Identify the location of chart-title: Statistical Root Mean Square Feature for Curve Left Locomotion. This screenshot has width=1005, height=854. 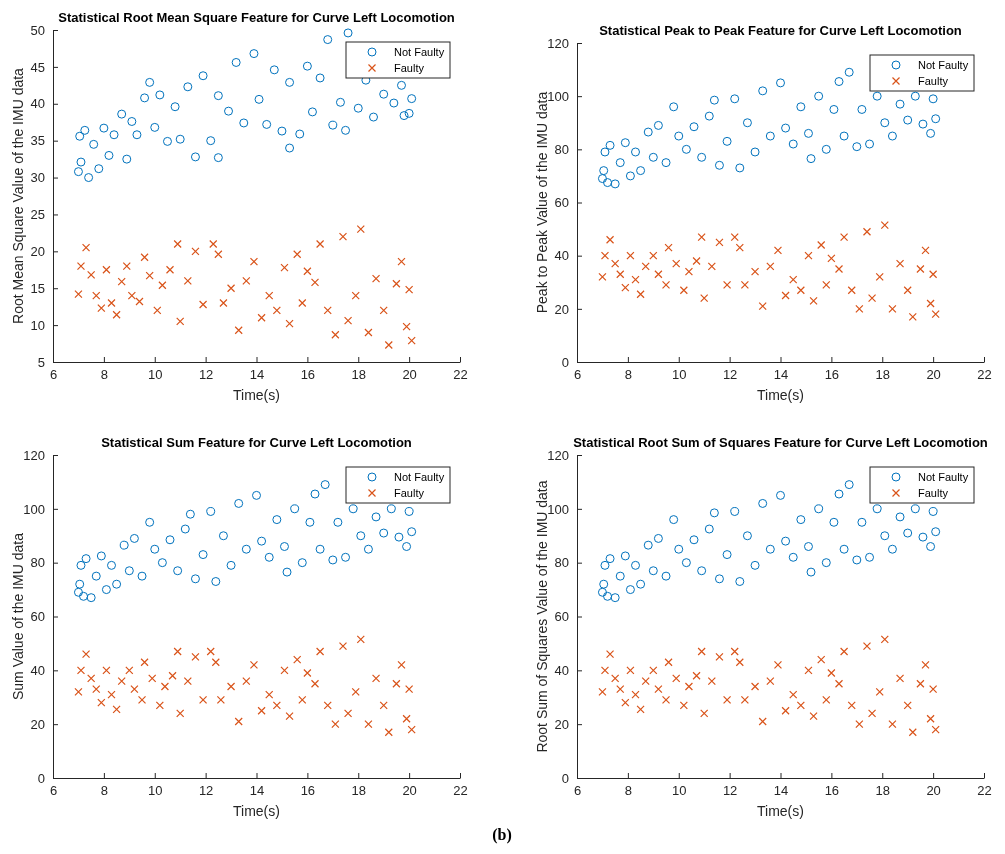
(256, 17).